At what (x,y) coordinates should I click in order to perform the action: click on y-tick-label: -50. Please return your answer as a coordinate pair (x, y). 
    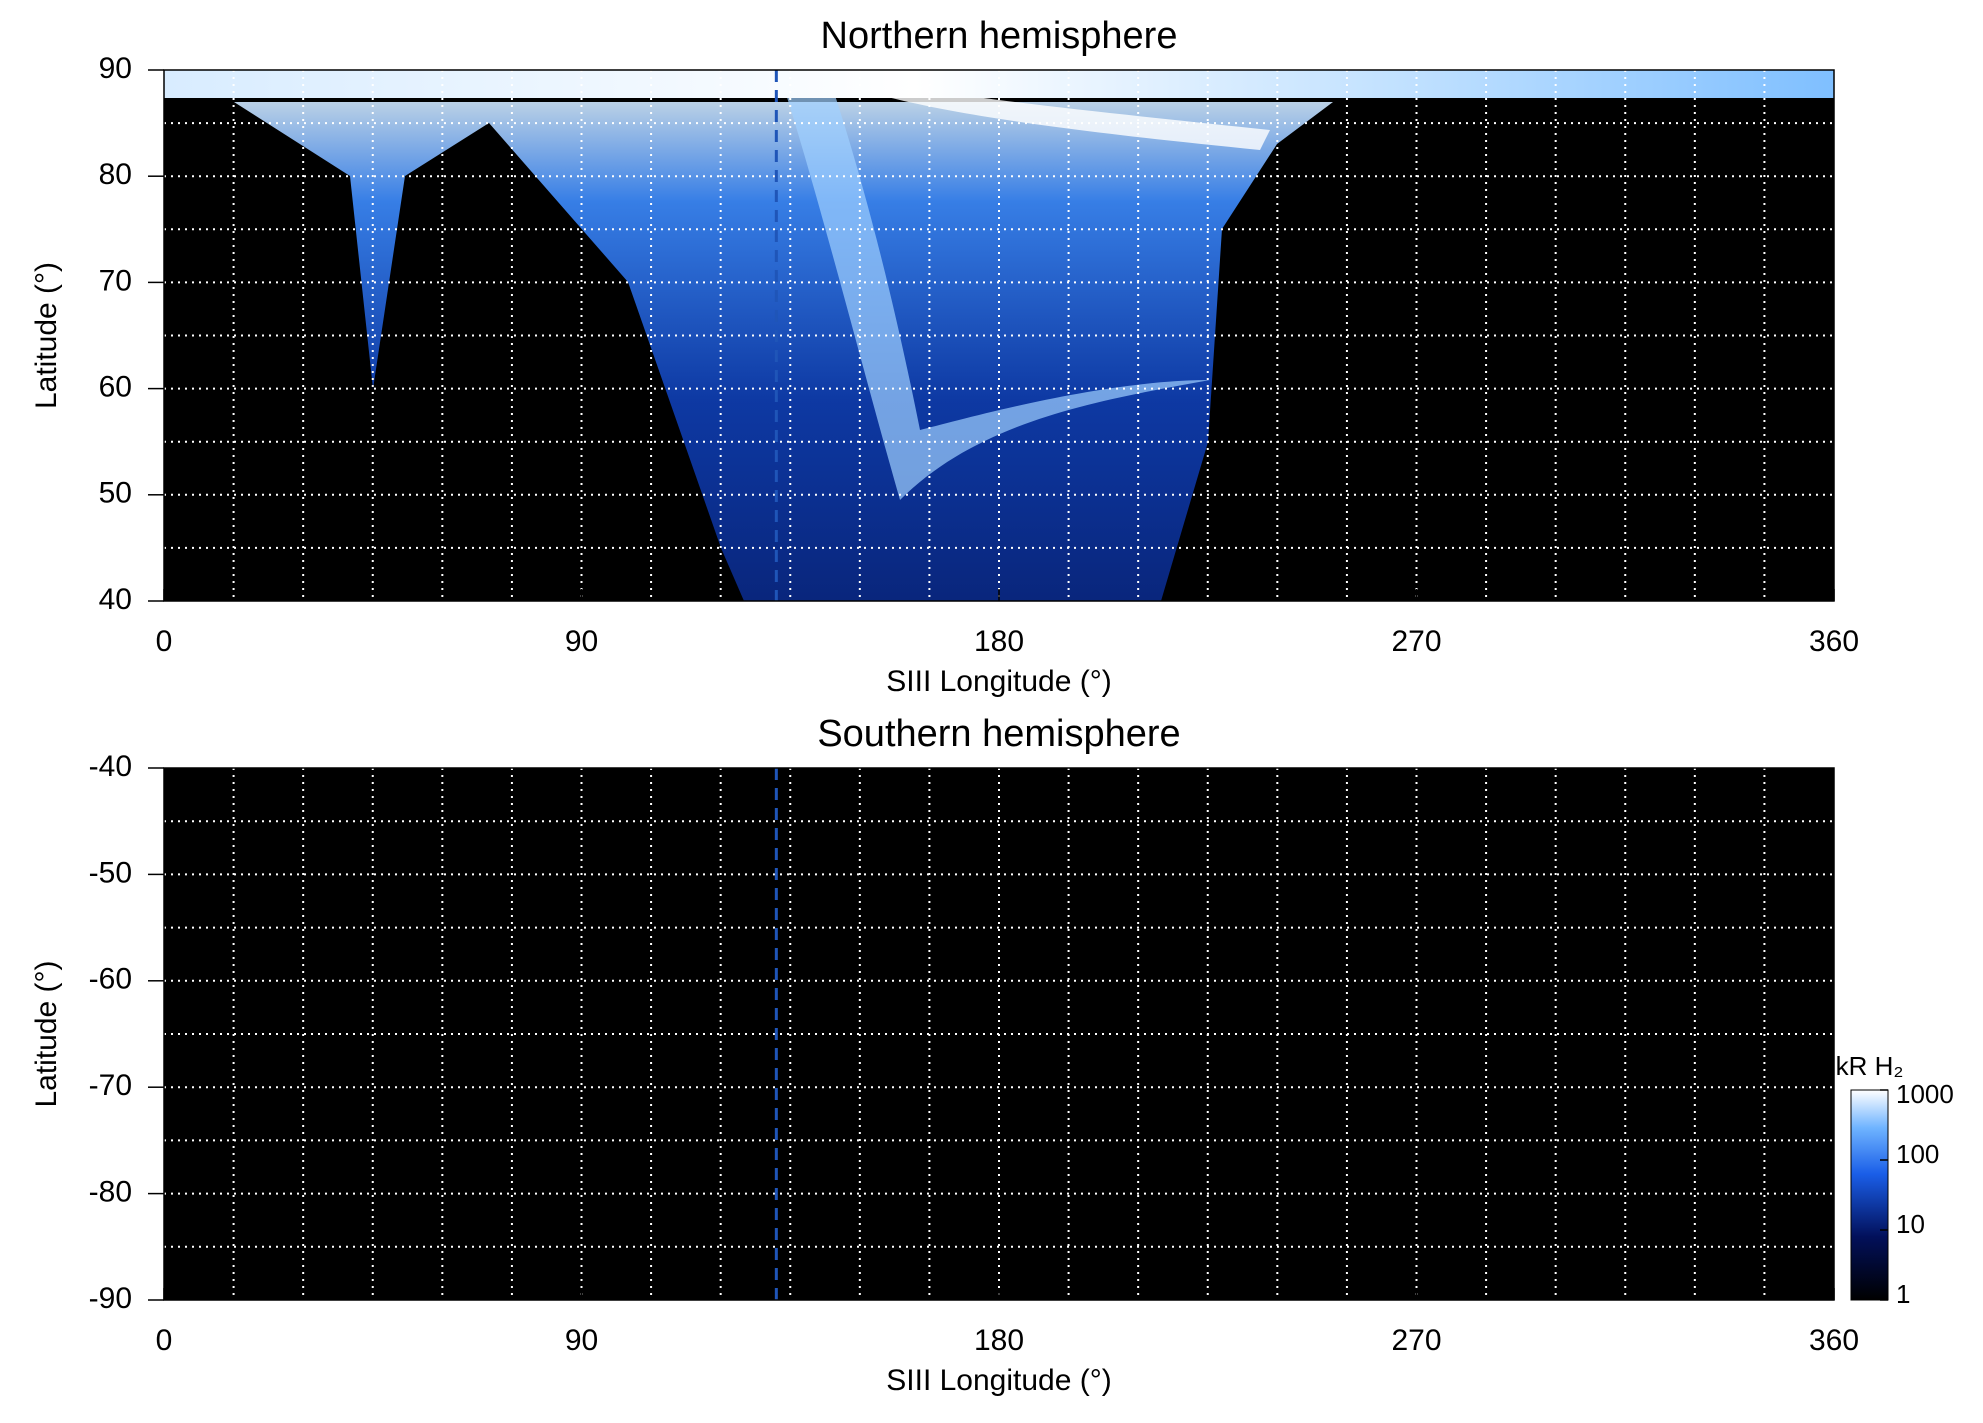
    Looking at the image, I should click on (110, 872).